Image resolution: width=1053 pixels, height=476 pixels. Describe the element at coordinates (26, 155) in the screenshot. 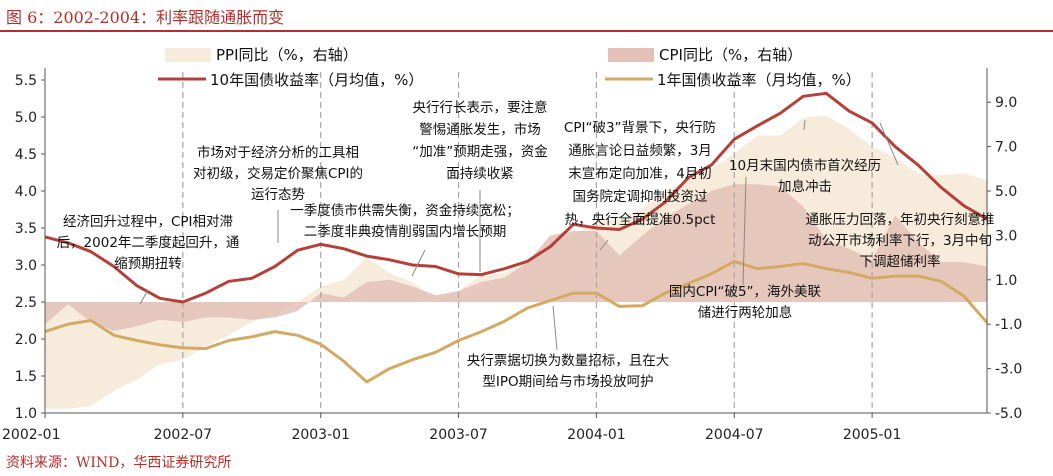

I see `y-left-tick-label: 4.5` at that location.